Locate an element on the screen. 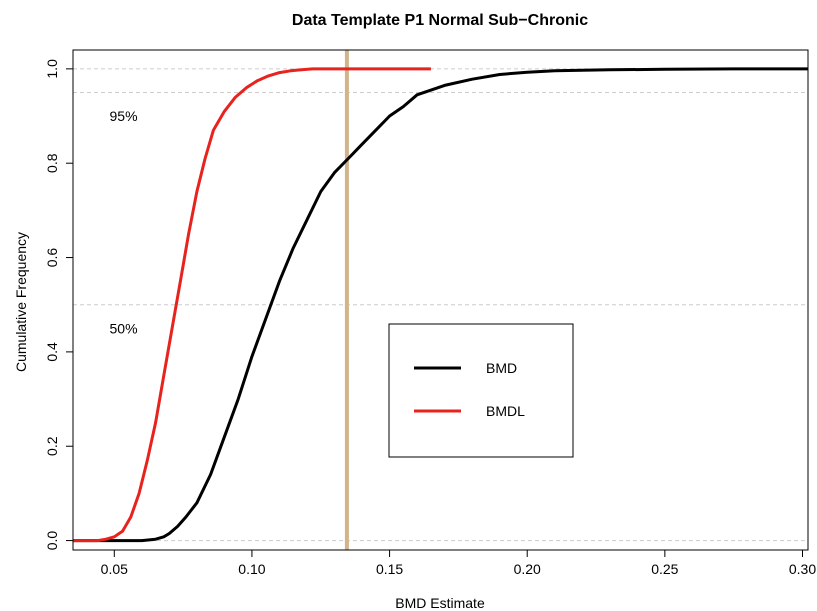 This screenshot has height=611, width=817. x-tick-label-5: 0.30 is located at coordinates (802, 569).